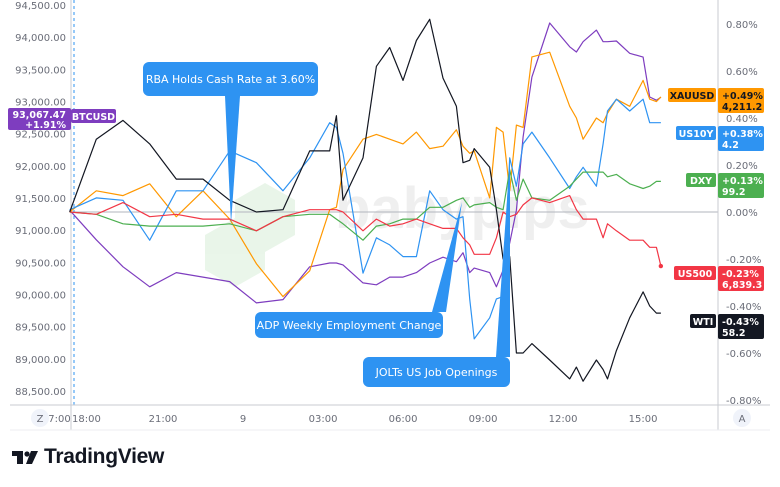 This screenshot has width=780, height=487. I want to click on wti-badge: WTI -0.43%58.2, so click(727, 326).